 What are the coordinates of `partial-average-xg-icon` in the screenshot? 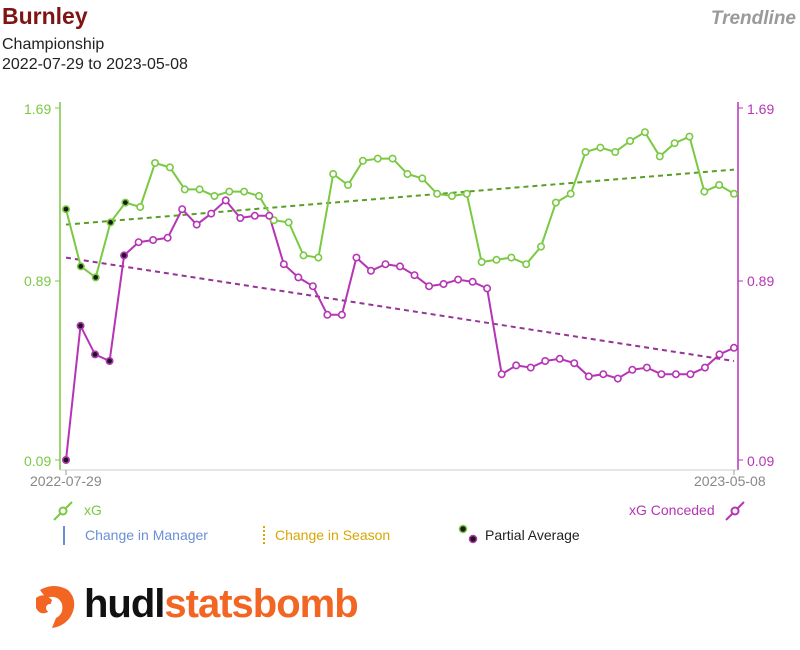 It's located at (463, 529).